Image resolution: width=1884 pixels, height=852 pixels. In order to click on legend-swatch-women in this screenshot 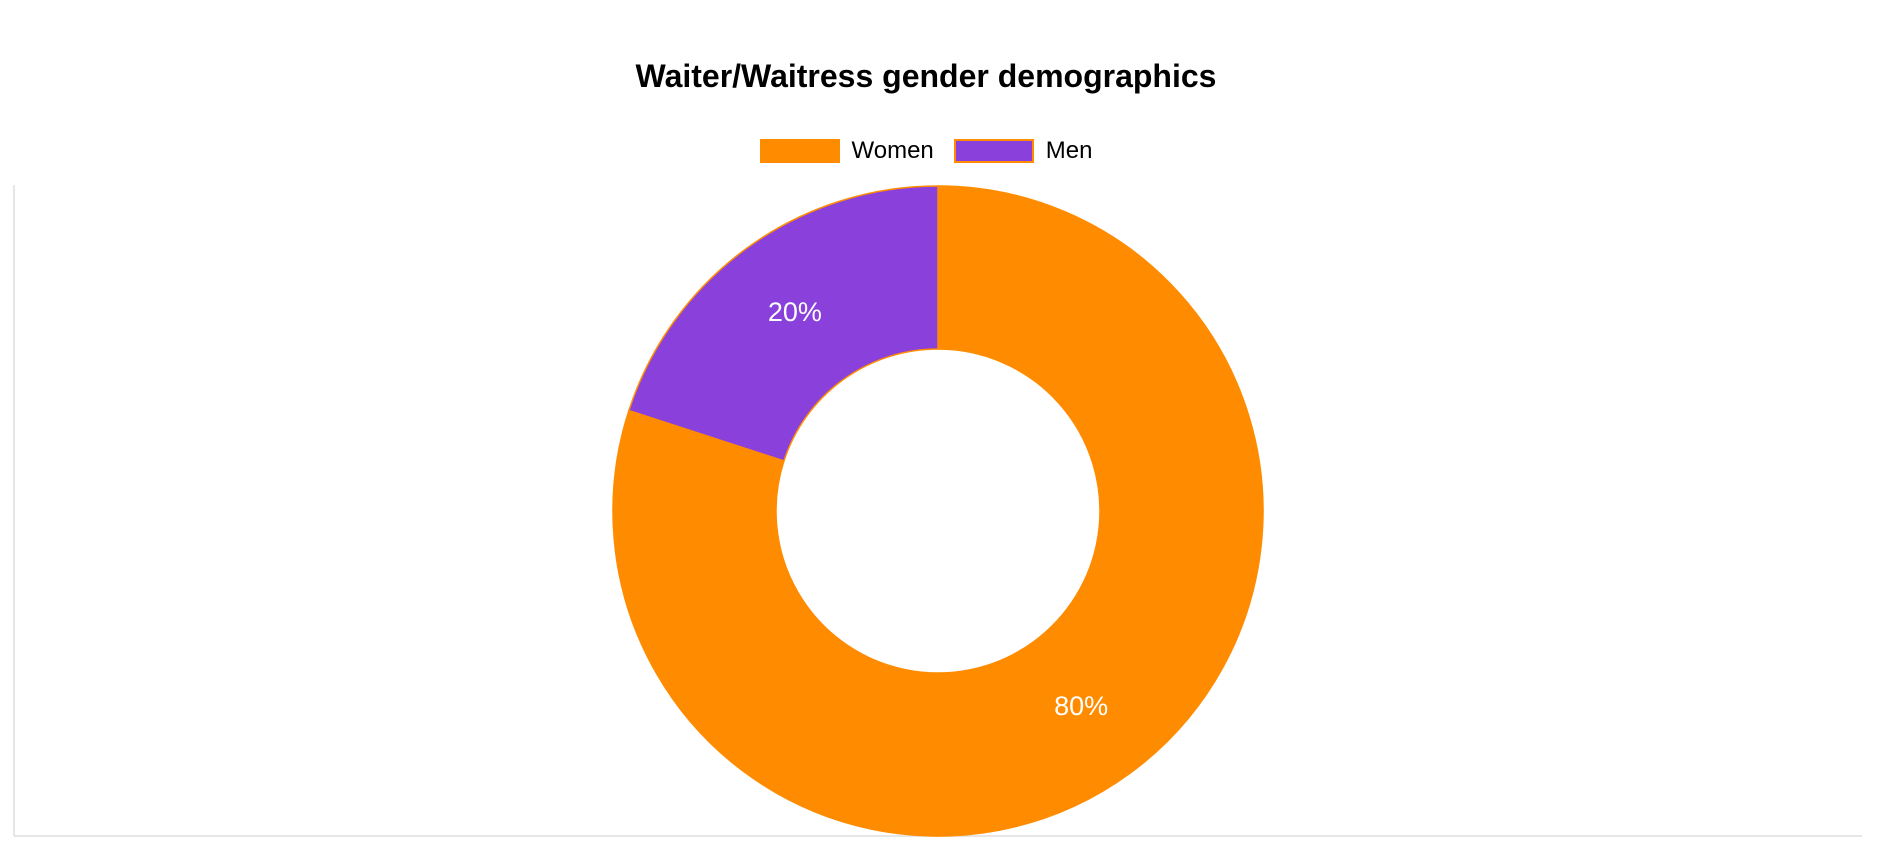, I will do `click(799, 151)`.